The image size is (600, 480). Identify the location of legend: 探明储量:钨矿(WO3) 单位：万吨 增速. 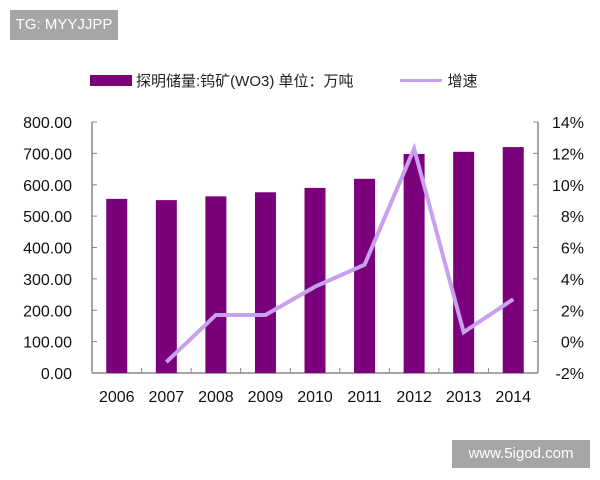
(284, 80).